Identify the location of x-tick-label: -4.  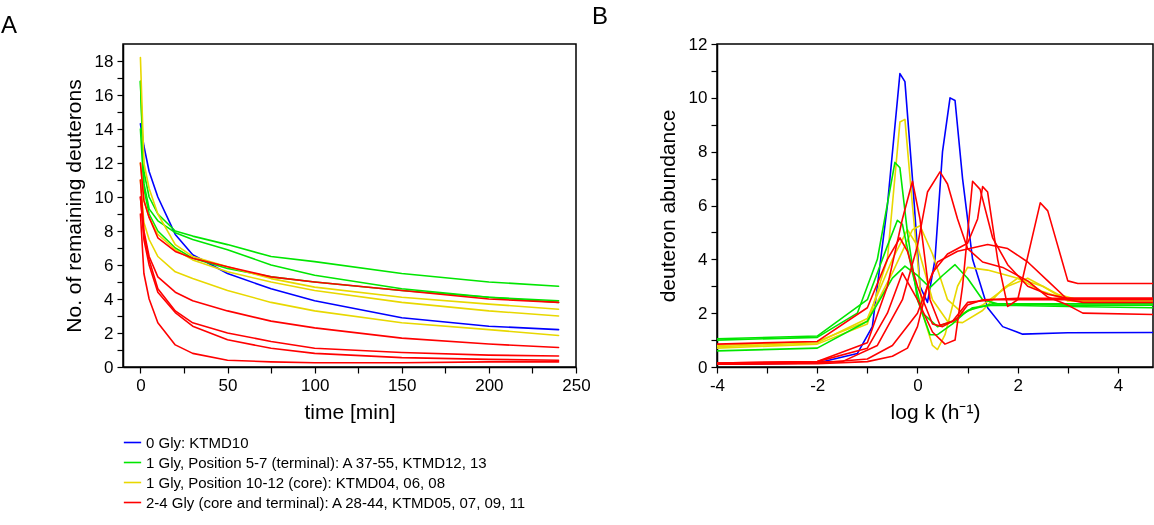
(717, 385).